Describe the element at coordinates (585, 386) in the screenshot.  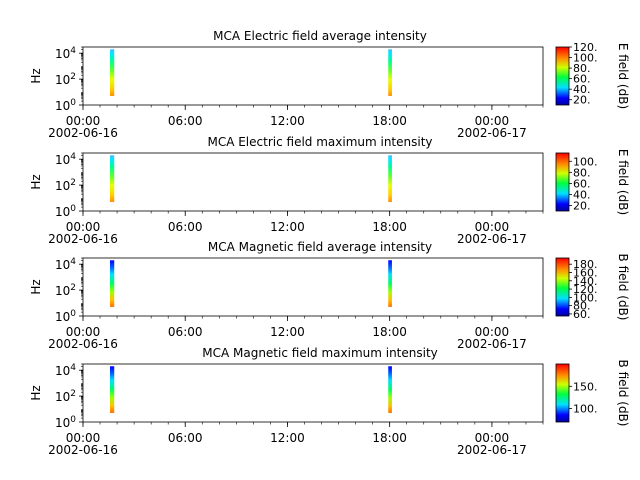
I see `colorbar-tick-label-2: 150.` at that location.